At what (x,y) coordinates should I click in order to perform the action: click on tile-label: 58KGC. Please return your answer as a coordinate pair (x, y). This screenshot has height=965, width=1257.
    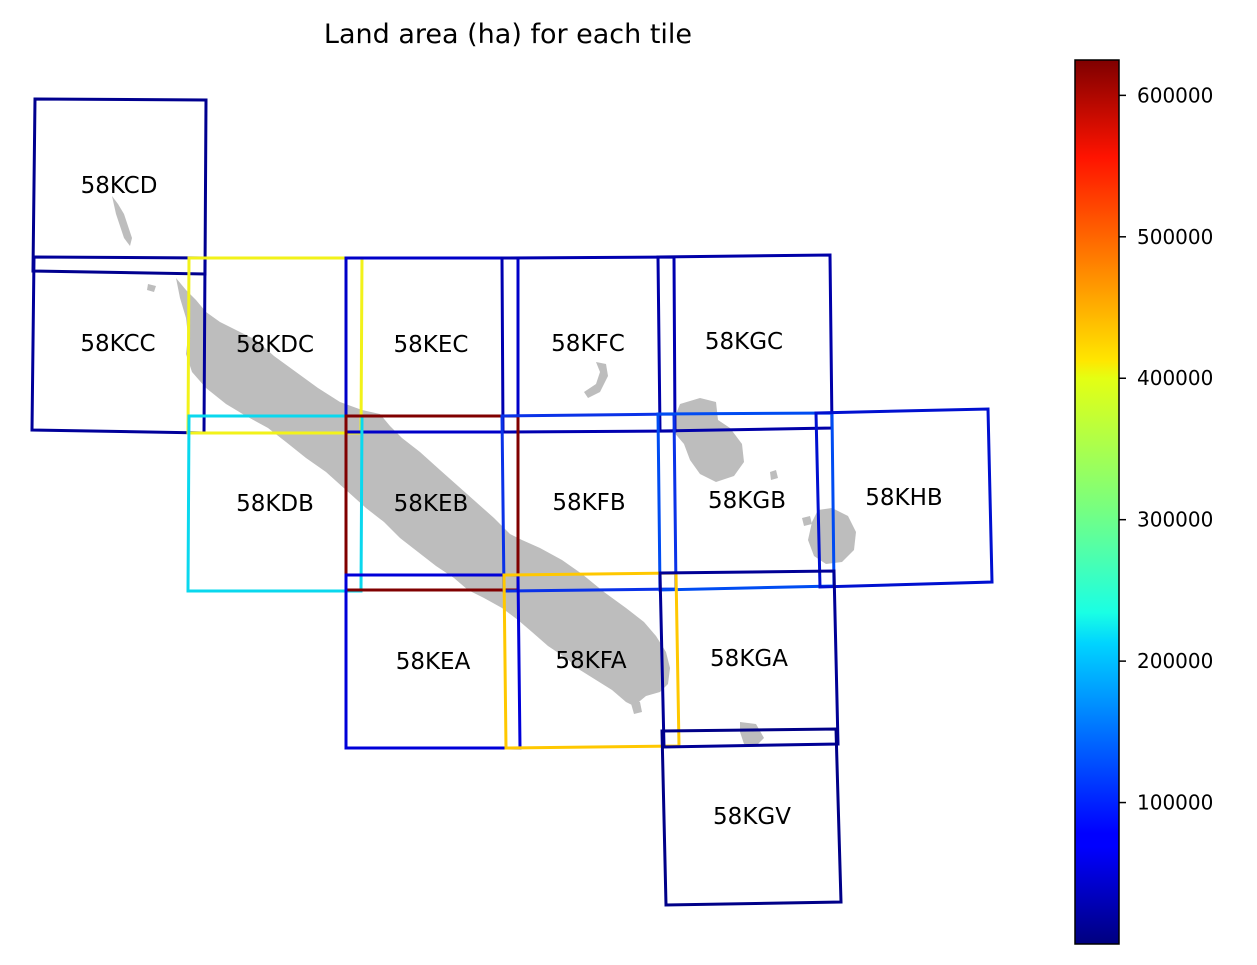
    Looking at the image, I should click on (744, 342).